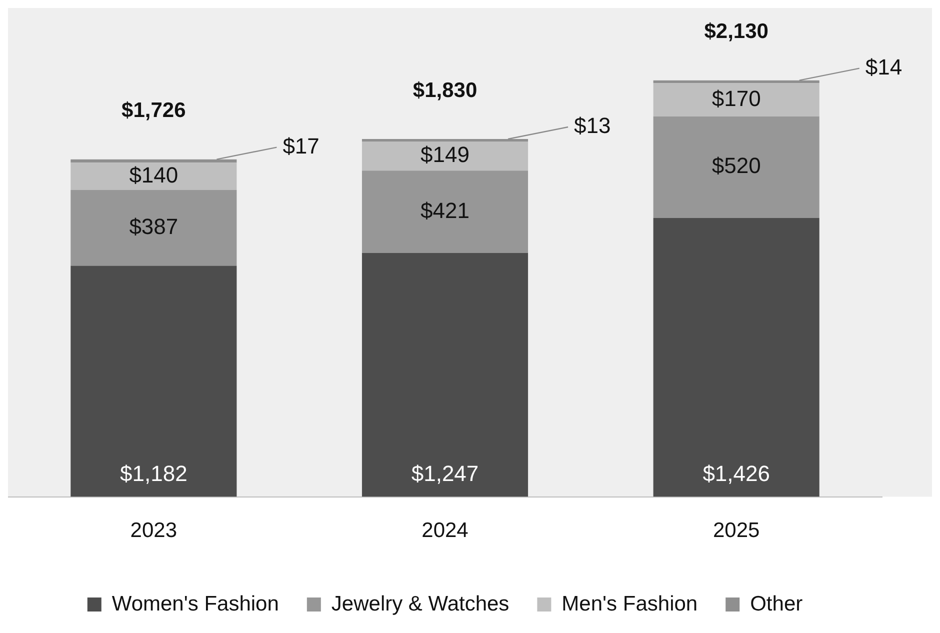 The image size is (940, 633). Describe the element at coordinates (592, 125) in the screenshot. I see `data-label: $13` at that location.